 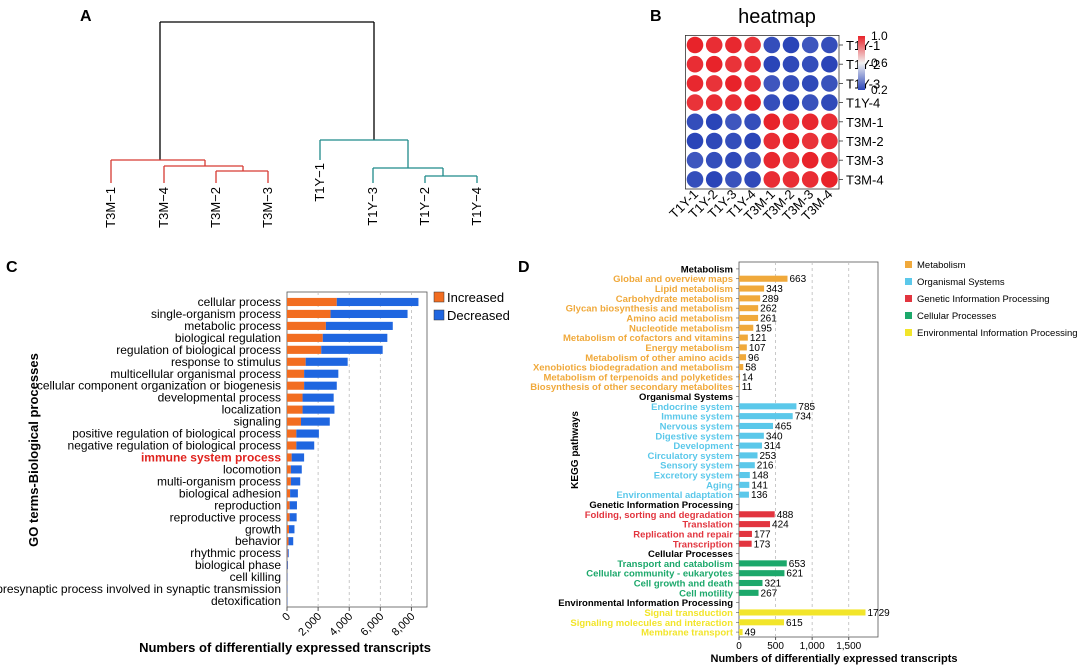 I want to click on kegg-pathway-label: Aging, so click(x=719, y=485).